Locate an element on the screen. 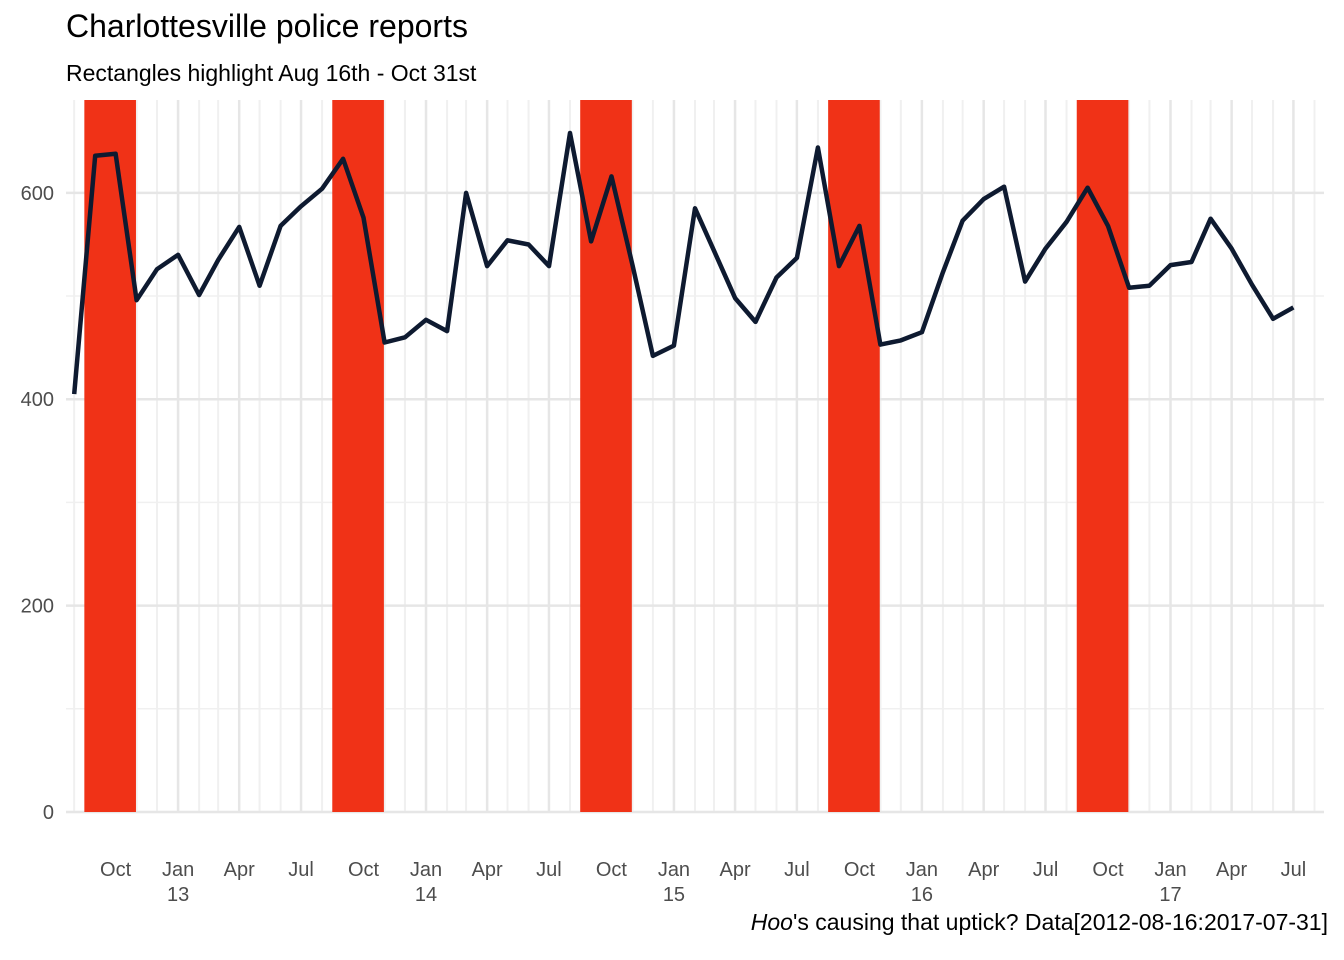  x-tick-year-label: 13 is located at coordinates (178, 895).